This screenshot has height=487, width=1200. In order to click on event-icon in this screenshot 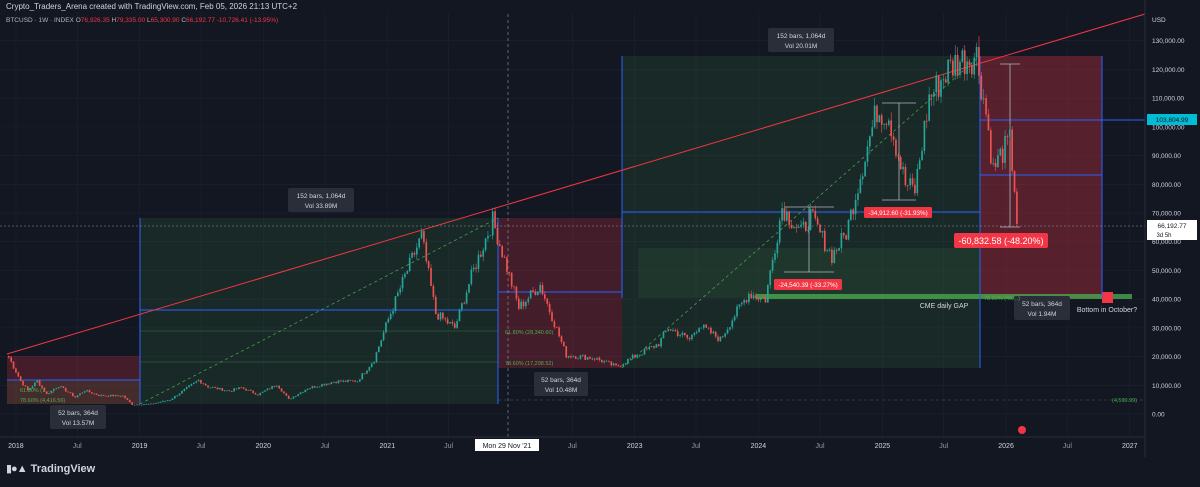, I will do `click(1022, 430)`.